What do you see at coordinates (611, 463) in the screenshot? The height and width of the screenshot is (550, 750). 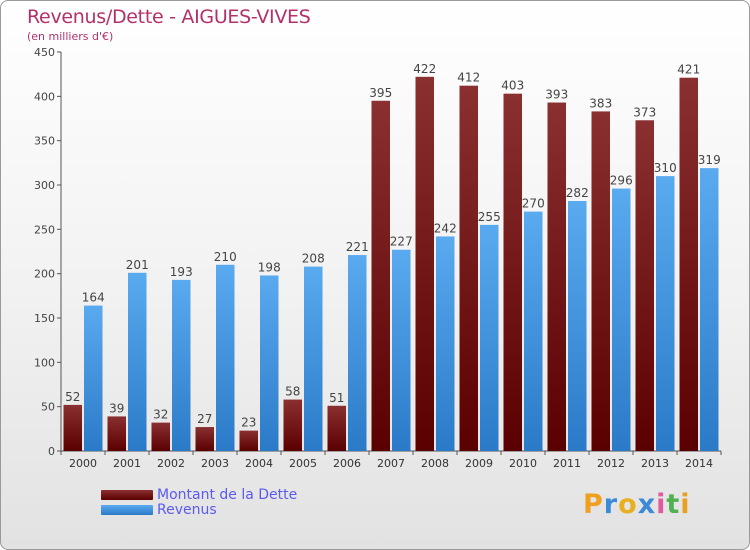 I see `x-tick-label: 2012` at bounding box center [611, 463].